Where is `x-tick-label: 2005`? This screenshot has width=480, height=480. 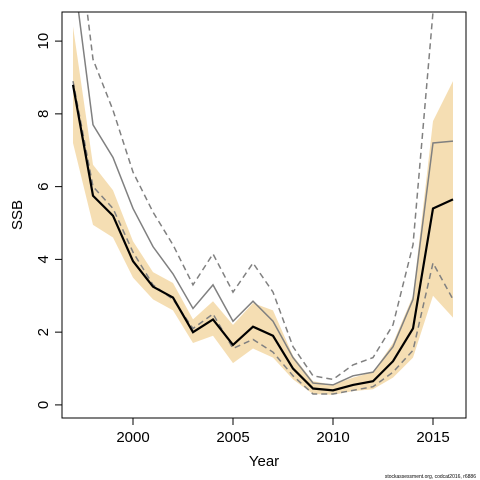 x-tick-label: 2005 is located at coordinates (232, 437).